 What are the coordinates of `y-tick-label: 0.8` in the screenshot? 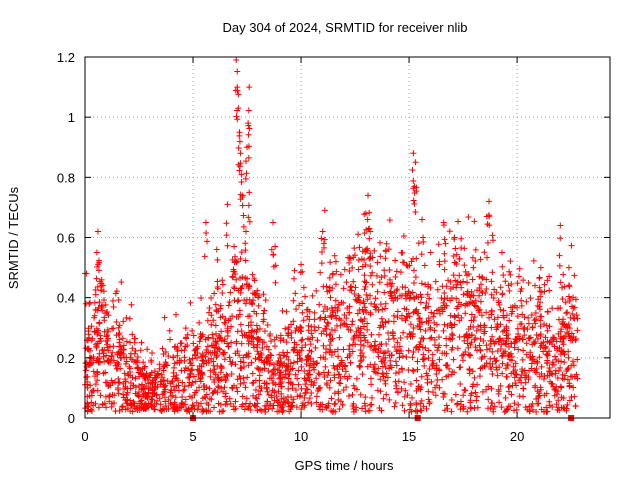 It's located at (66, 177).